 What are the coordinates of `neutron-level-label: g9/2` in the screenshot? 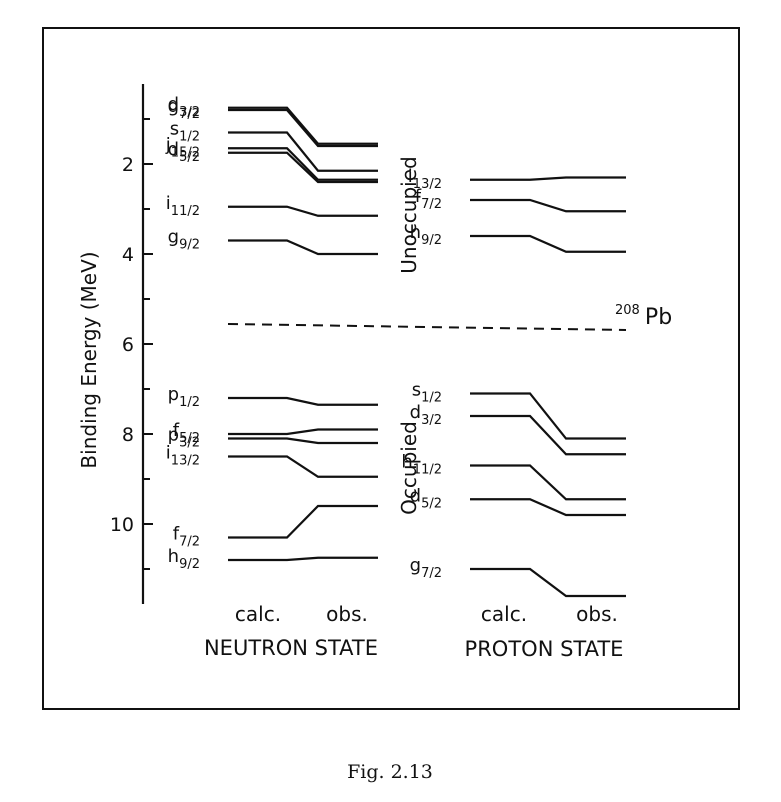 It's located at (184, 240).